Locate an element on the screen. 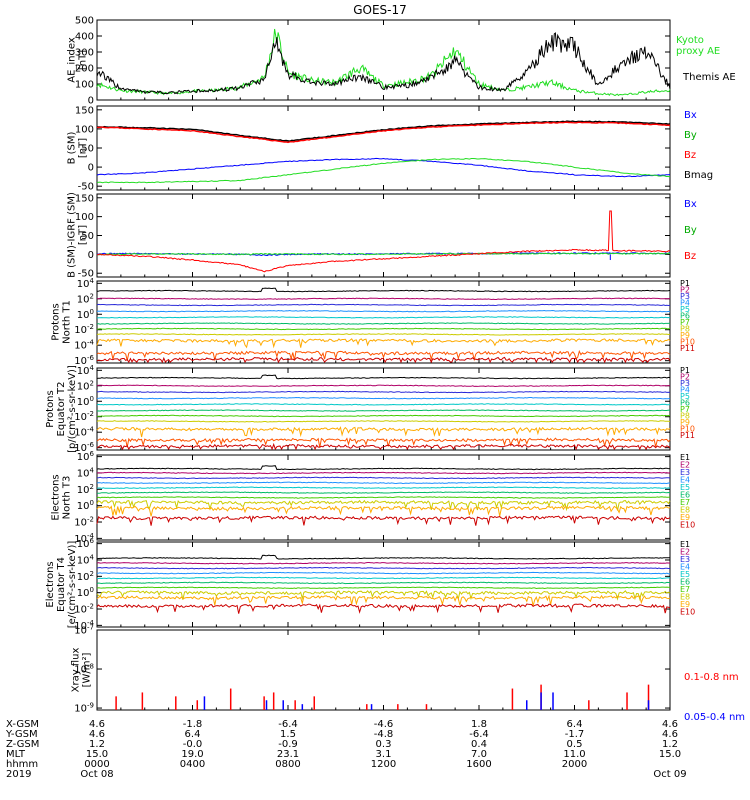  bz-residual-line is located at coordinates (383, 241).